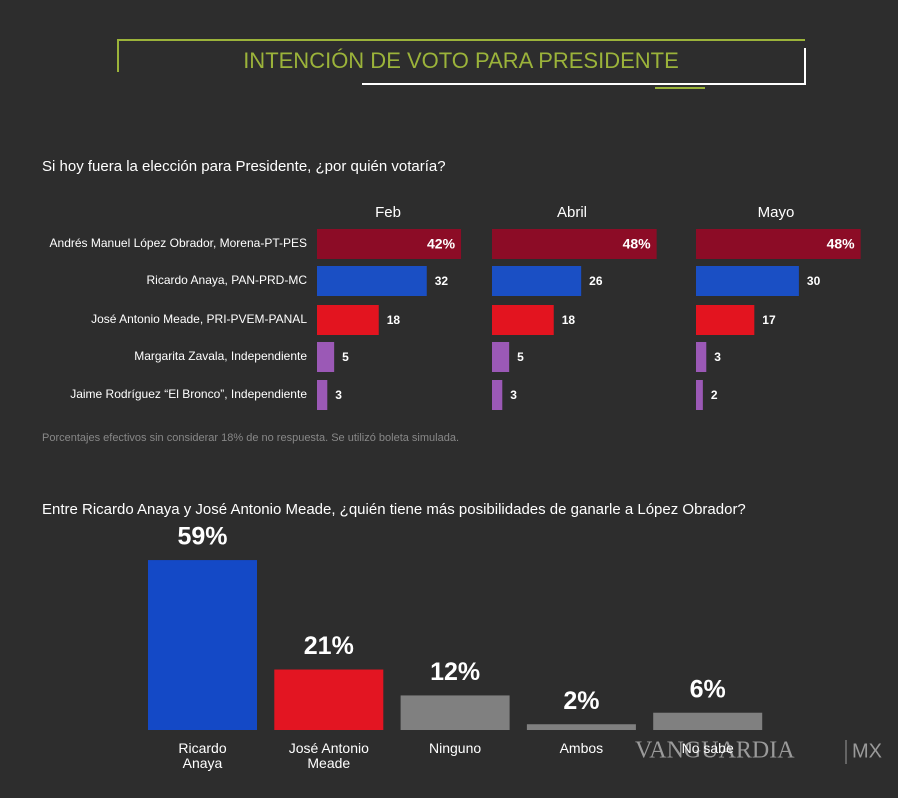 The height and width of the screenshot is (798, 898). I want to click on panel-header: Feb, so click(388, 212).